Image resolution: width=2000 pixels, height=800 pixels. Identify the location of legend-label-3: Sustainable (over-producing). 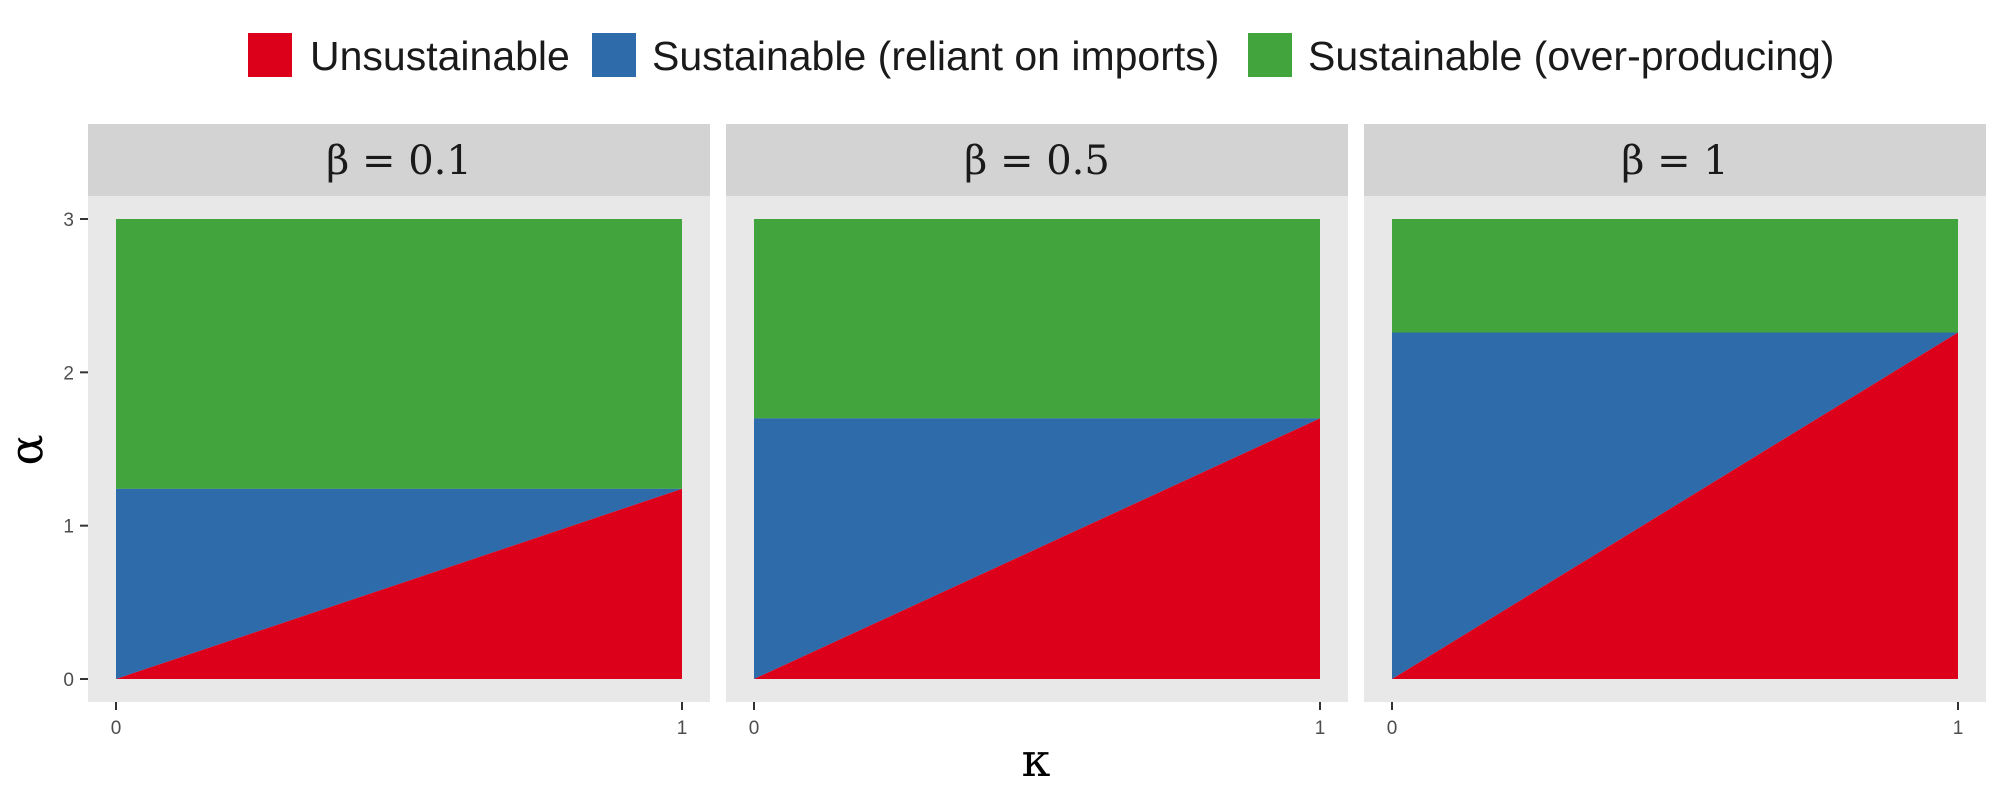
(1571, 56).